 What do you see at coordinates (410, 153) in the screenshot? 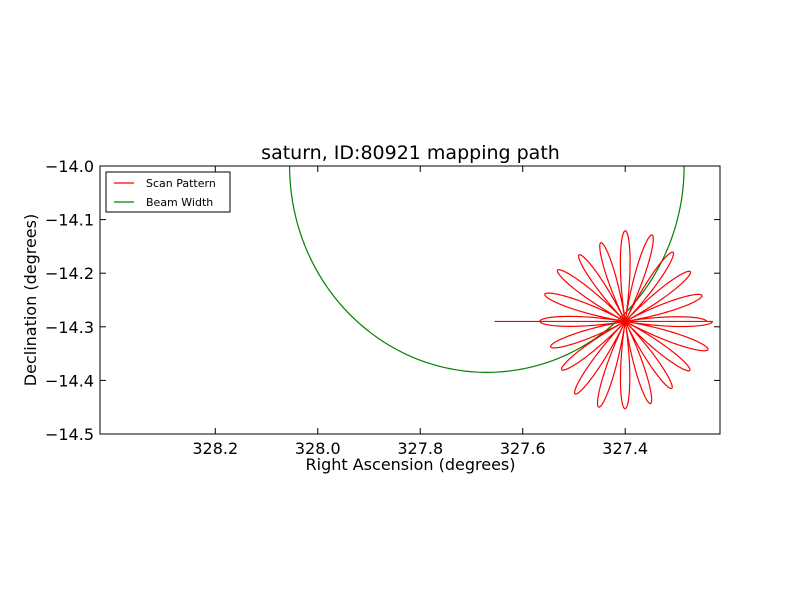
I see `chart-title: saturn, ID:80921 mapping path` at bounding box center [410, 153].